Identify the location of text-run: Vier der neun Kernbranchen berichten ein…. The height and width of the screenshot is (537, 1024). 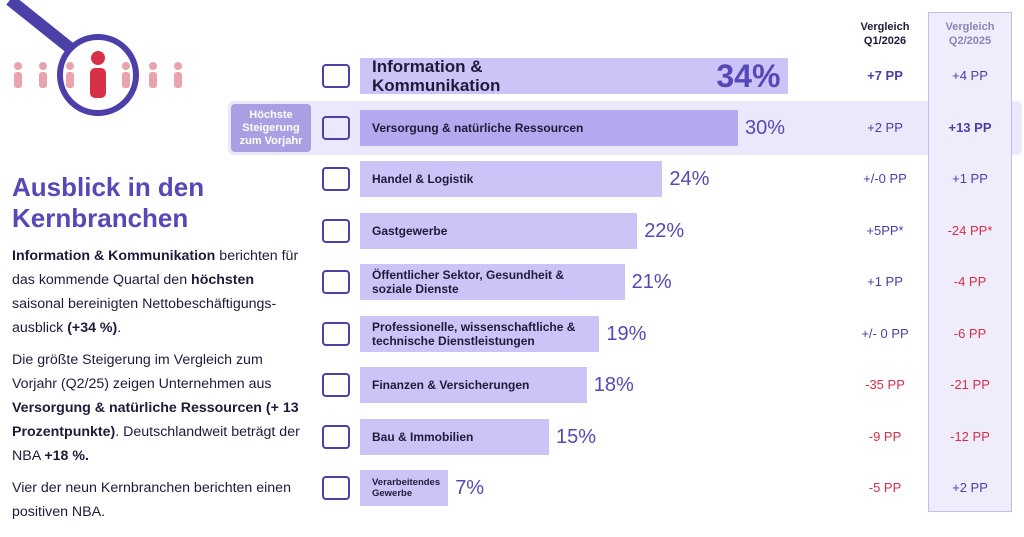
(151, 500).